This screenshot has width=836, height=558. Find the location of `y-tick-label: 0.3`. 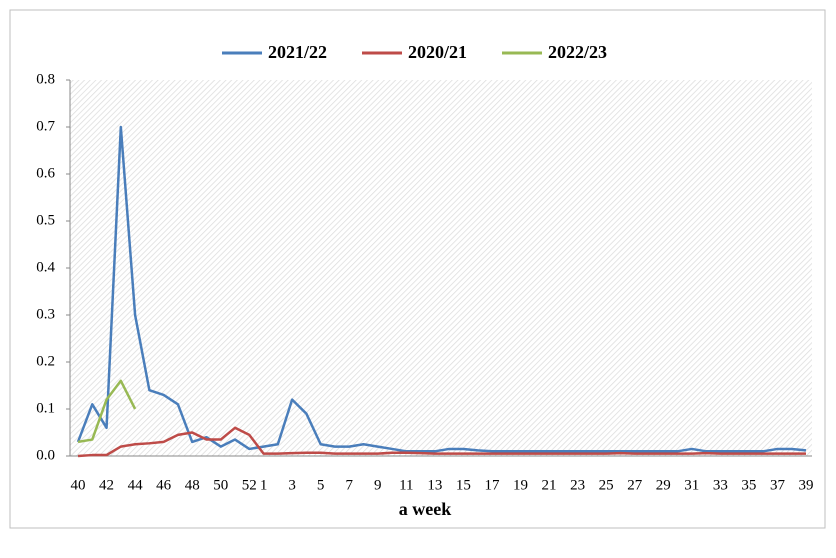

y-tick-label: 0.3 is located at coordinates (45, 314).